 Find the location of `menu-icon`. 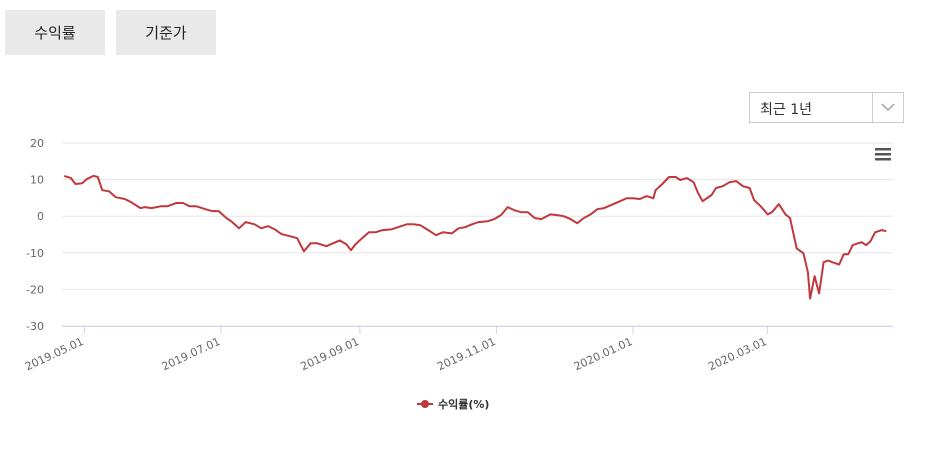

menu-icon is located at coordinates (883, 154).